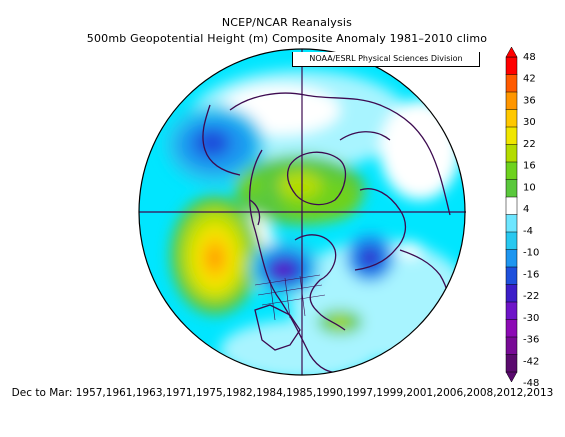  I want to click on colorbar-tick-label: 16, so click(529, 166).